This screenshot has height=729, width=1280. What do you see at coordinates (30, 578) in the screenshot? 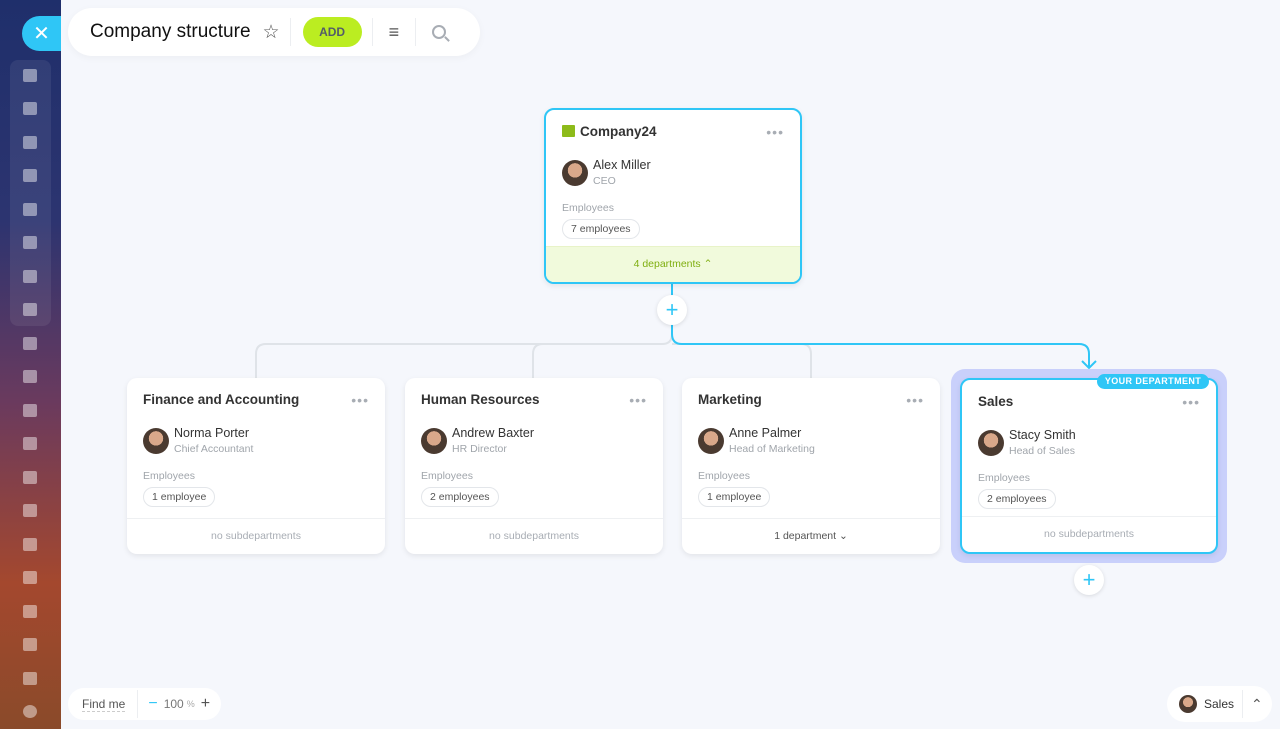
I see `e-signature-icon` at bounding box center [30, 578].